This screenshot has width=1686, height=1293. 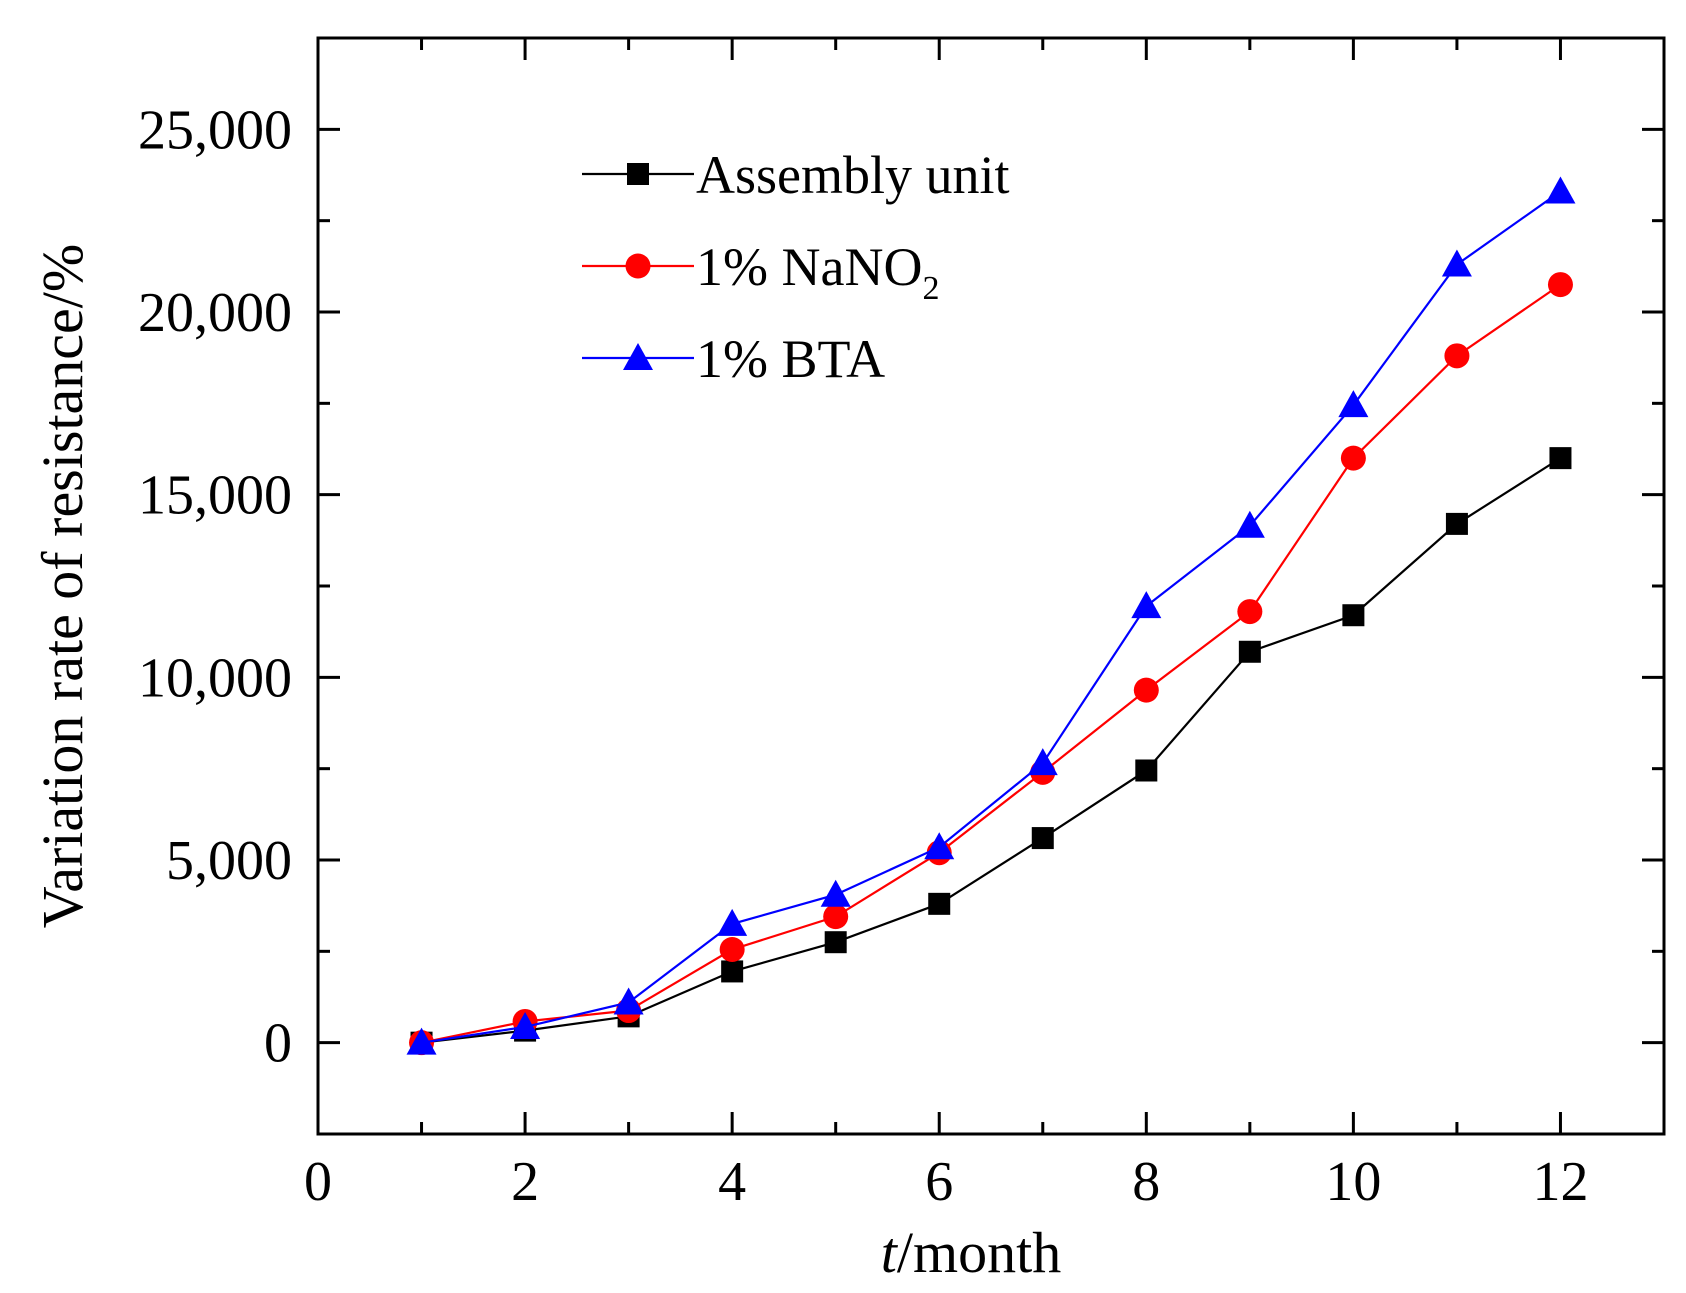 I want to click on legend-label: Assembly unit, so click(x=853, y=175).